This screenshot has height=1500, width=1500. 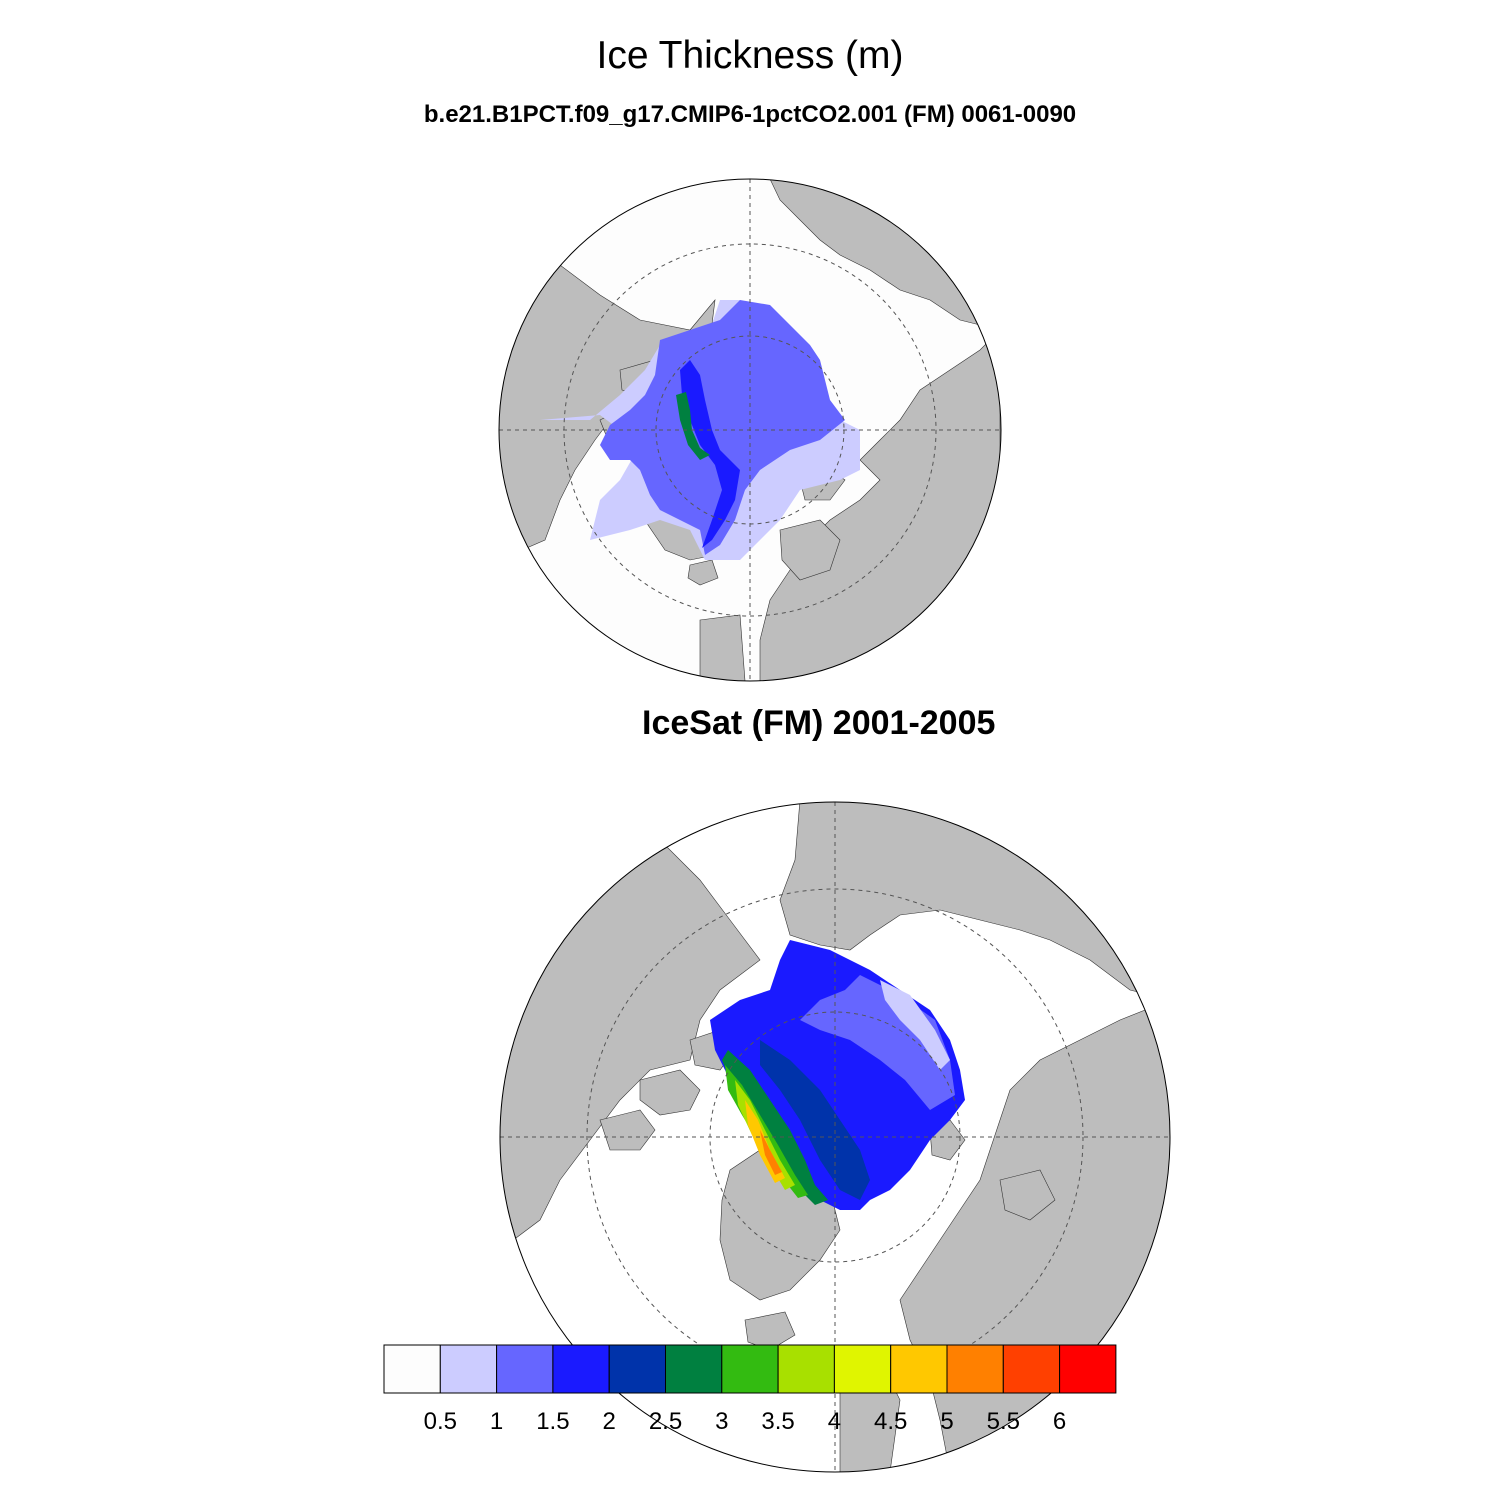 What do you see at coordinates (440, 1421) in the screenshot?
I see `colorbar-tick-label: 0.5` at bounding box center [440, 1421].